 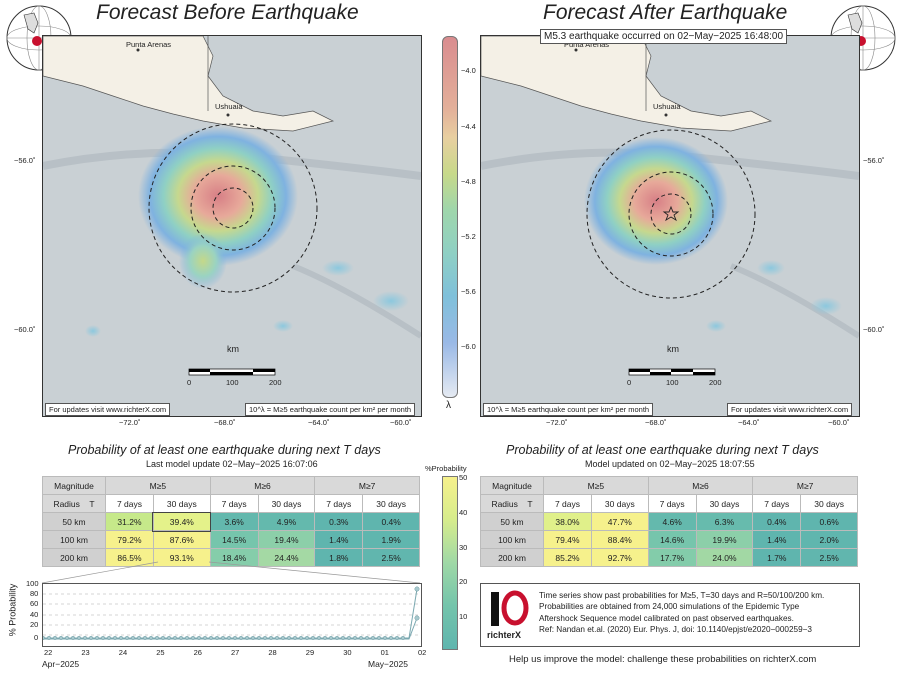 What do you see at coordinates (672, 521) in the screenshot?
I see `cell: 4.6%` at bounding box center [672, 521].